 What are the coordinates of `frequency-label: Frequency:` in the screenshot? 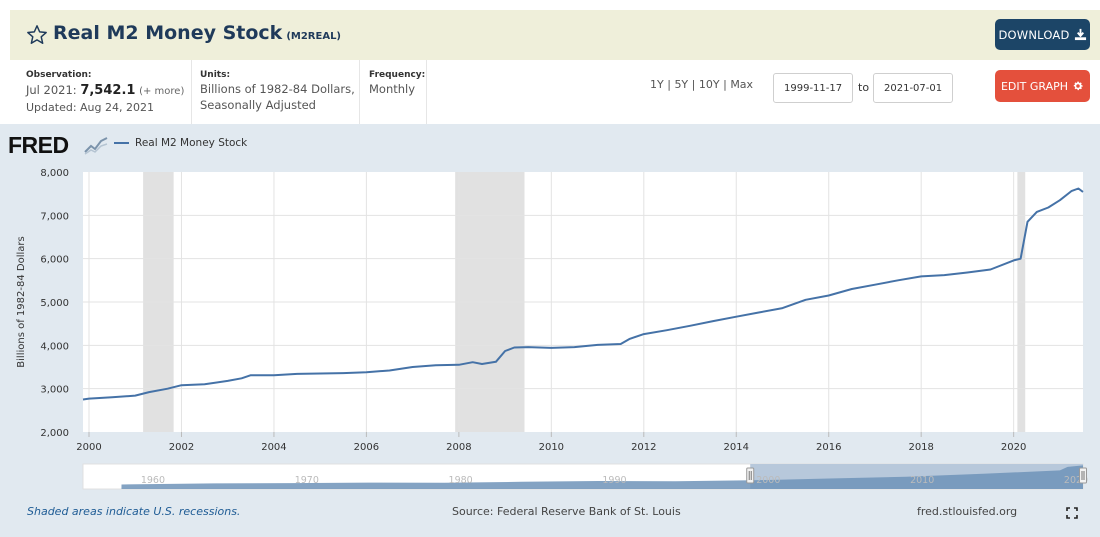 It's located at (397, 75).